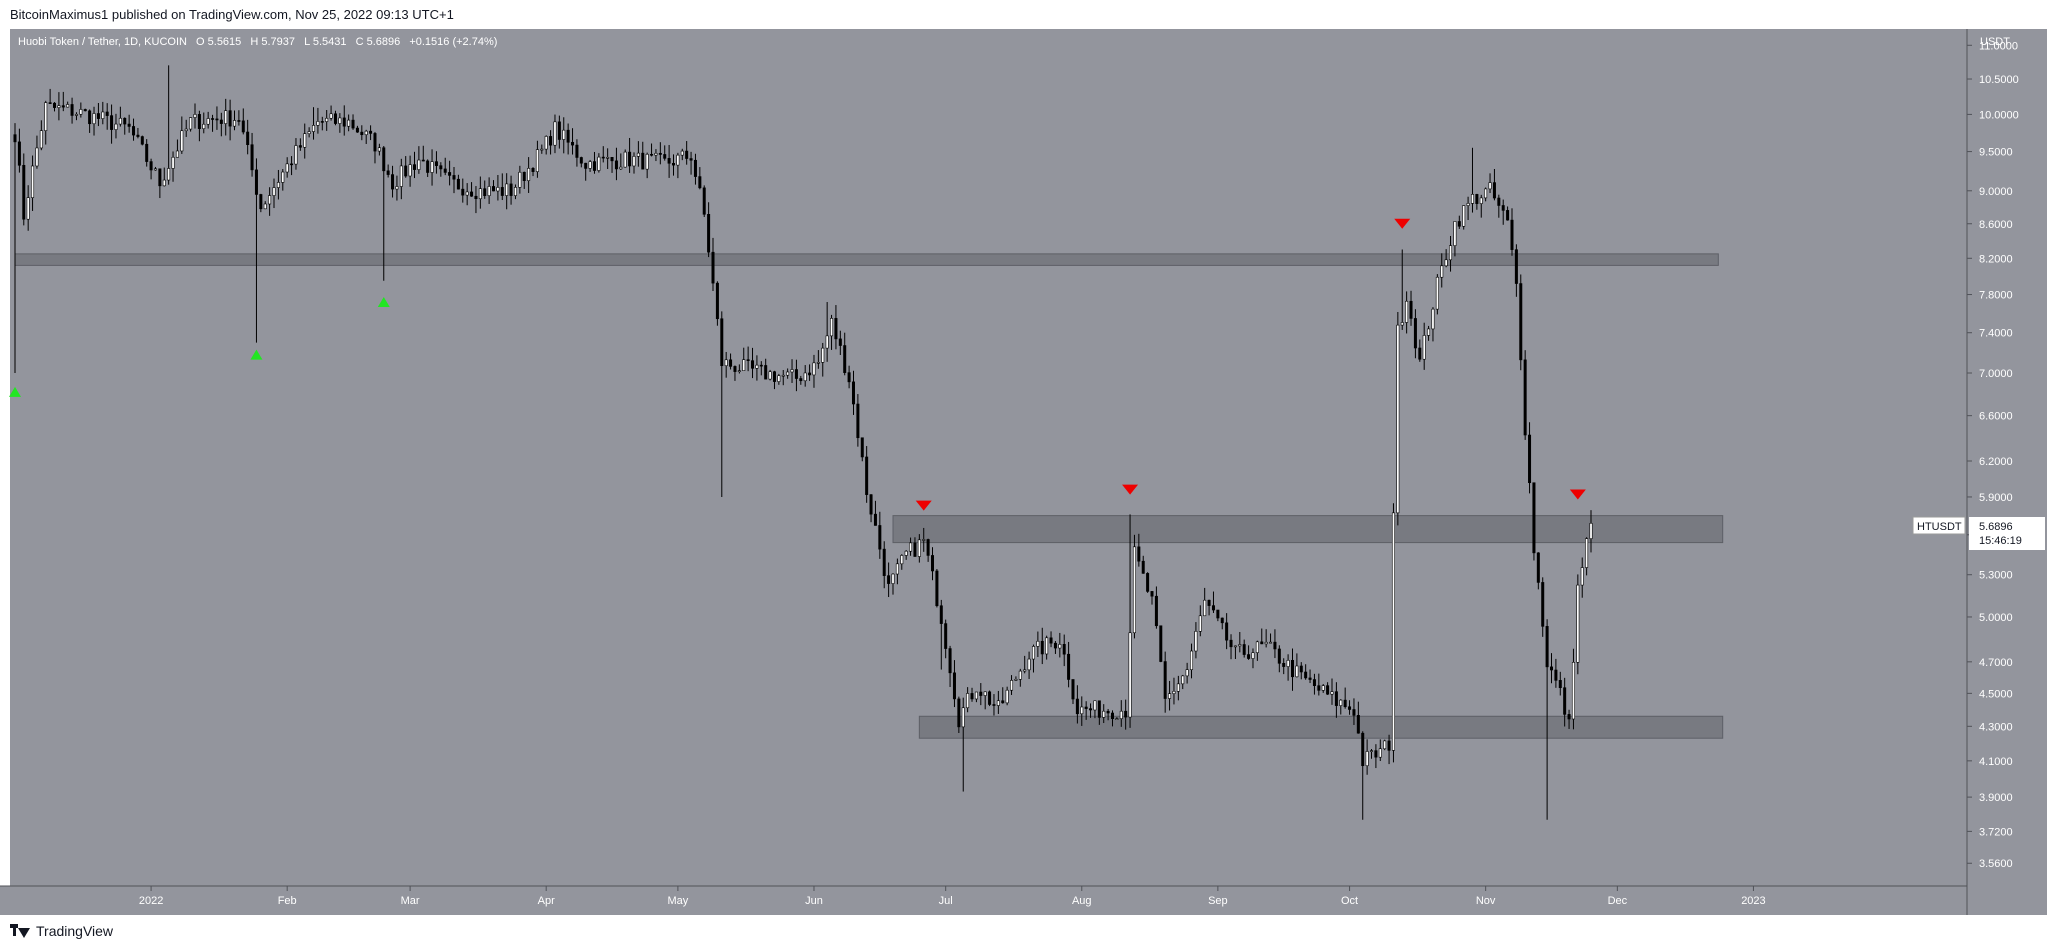 The width and height of the screenshot is (2047, 949). I want to click on price-axis-panel, so click(2007, 472).